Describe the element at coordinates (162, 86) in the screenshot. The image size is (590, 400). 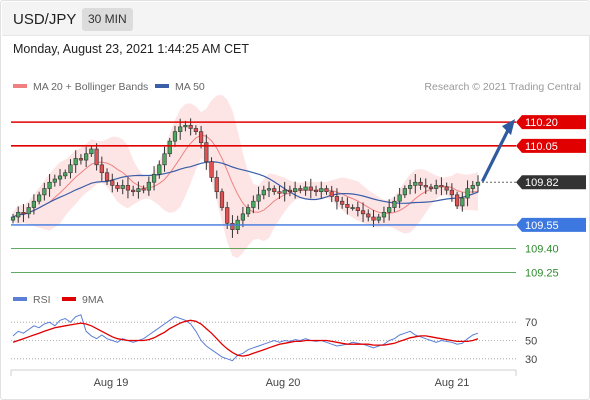
I see `legend-ma50-swatch` at that location.